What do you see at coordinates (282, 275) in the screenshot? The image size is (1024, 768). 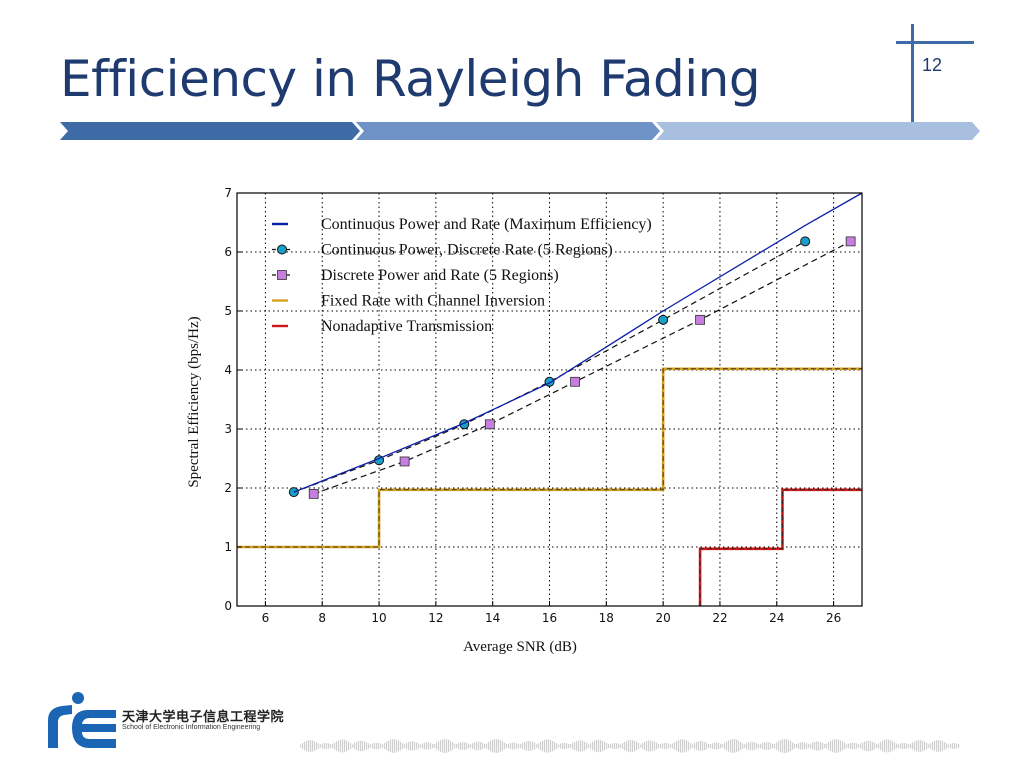 I see `legend-swatch-square` at bounding box center [282, 275].